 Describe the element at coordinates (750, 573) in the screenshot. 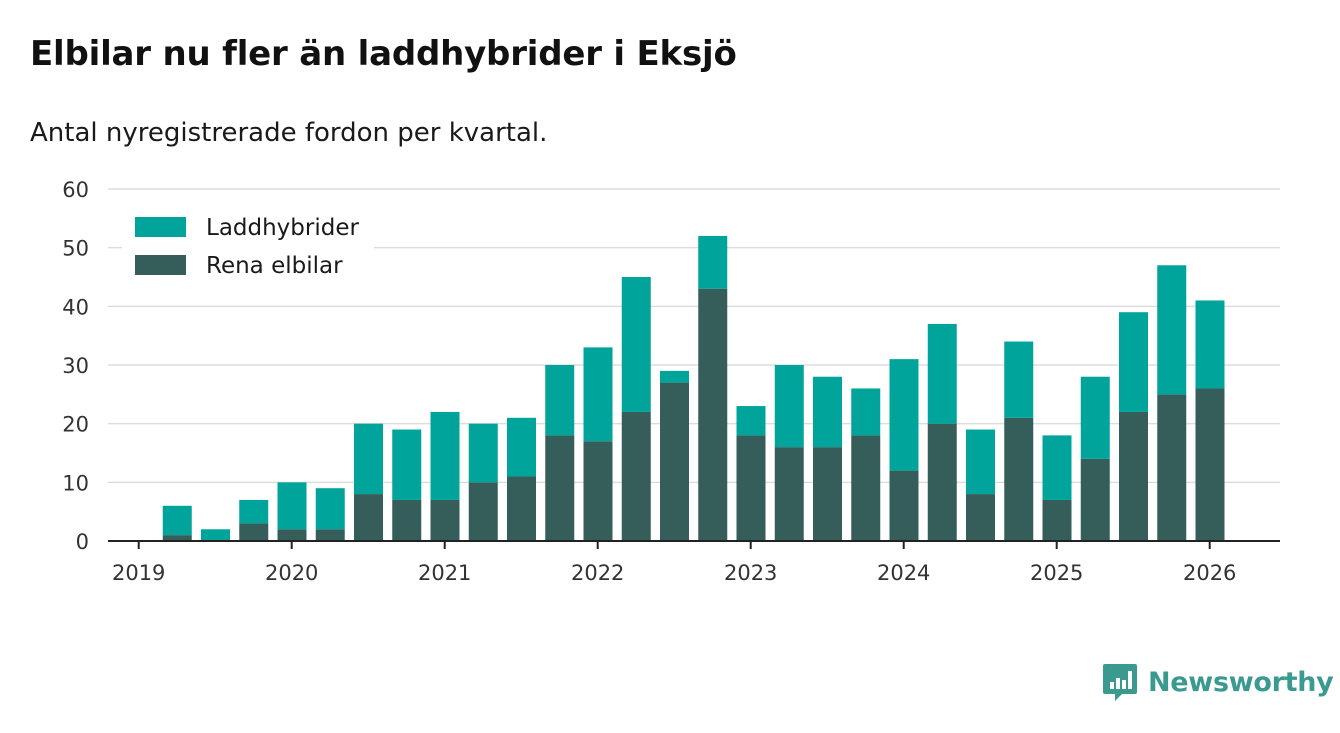

I see `x-tick-label-2023: 2023` at that location.